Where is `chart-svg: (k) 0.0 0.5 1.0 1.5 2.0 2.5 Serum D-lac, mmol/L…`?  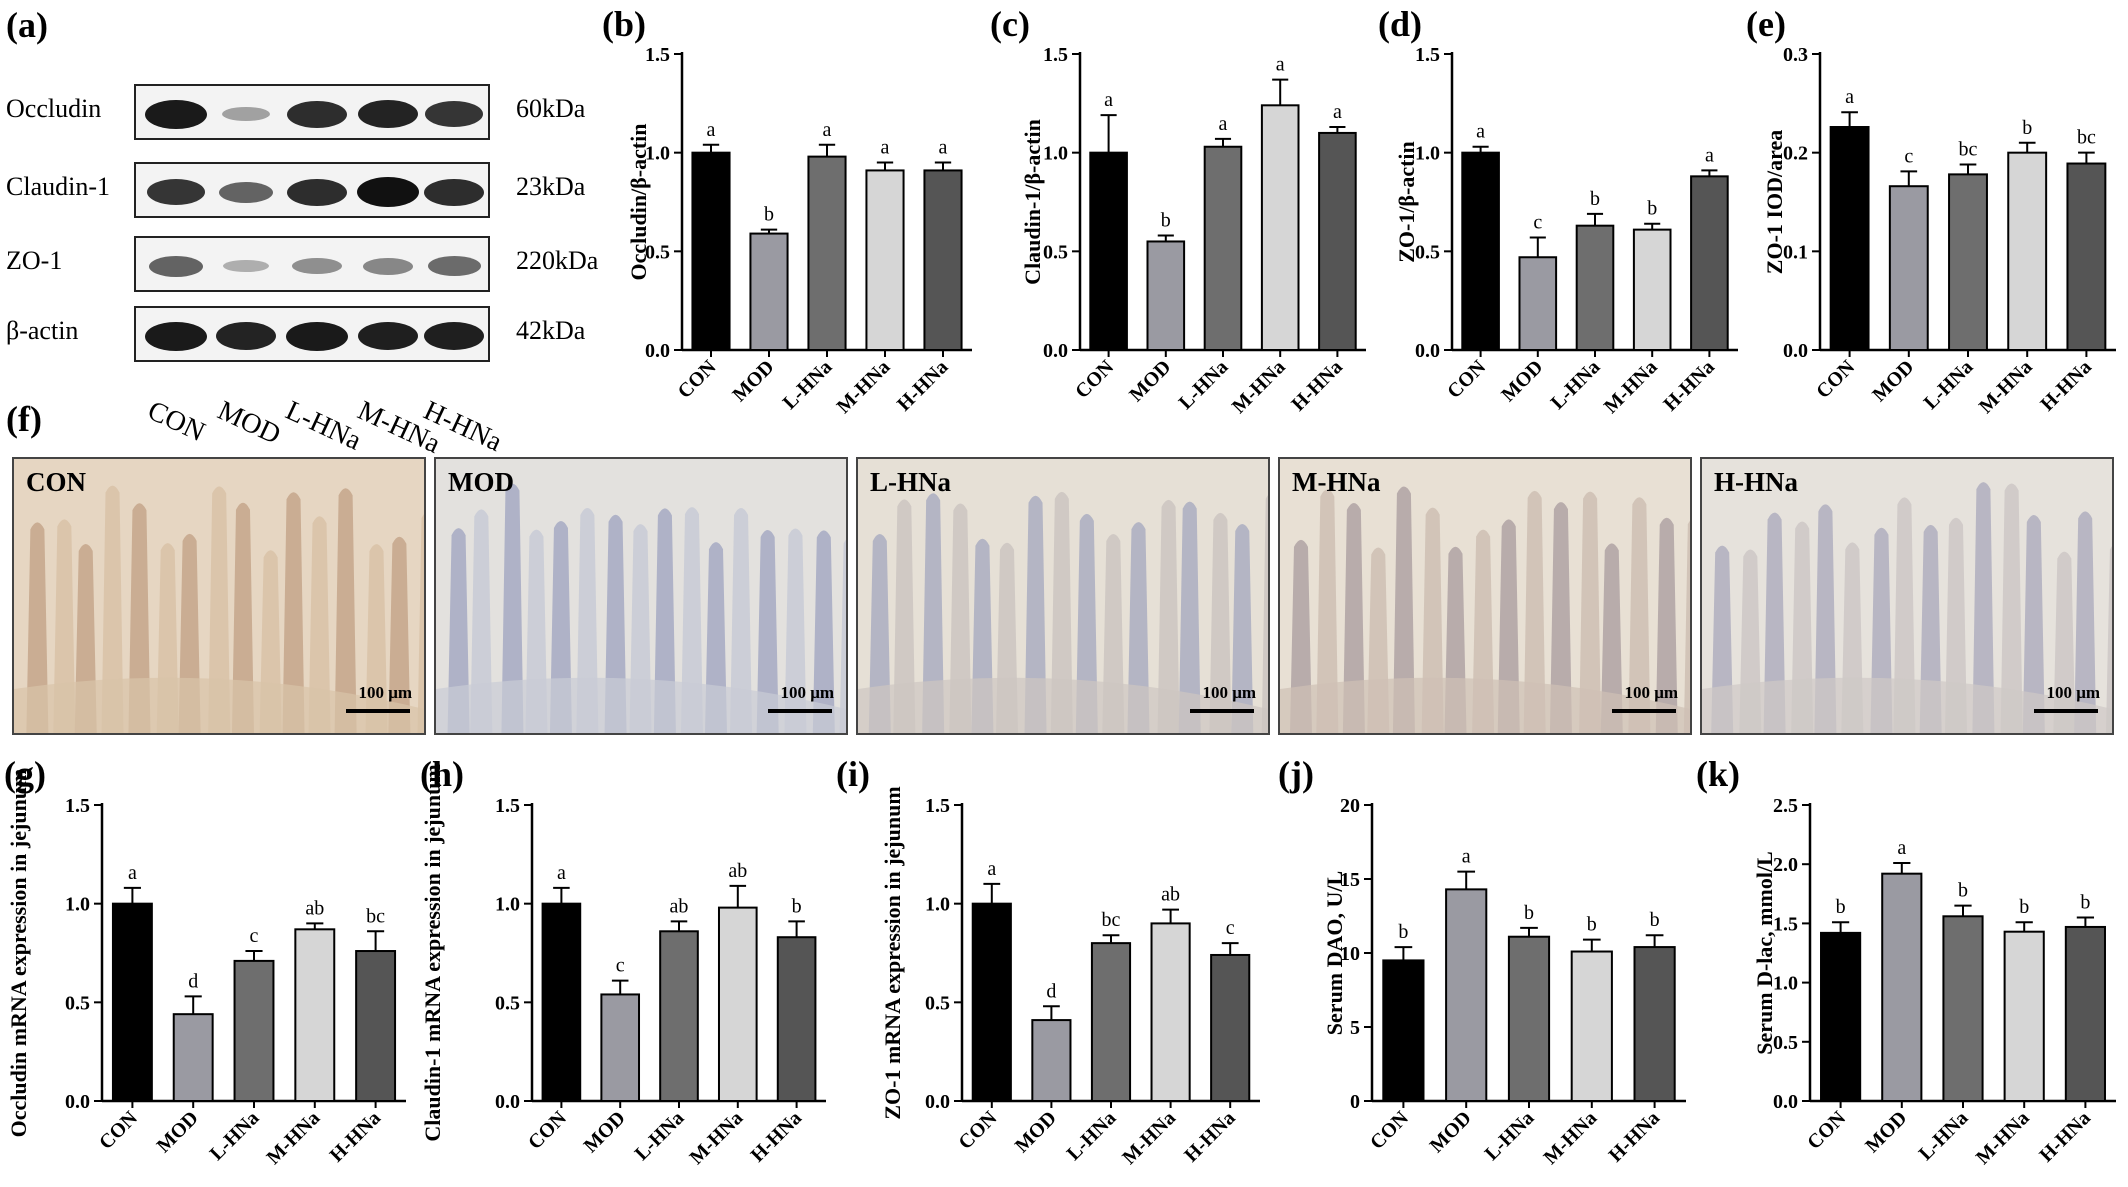
chart-svg: (k) 0.0 0.5 1.0 1.5 2.0 2.5 Serum D-lac, mmol/L… is located at coordinates (1906, 961).